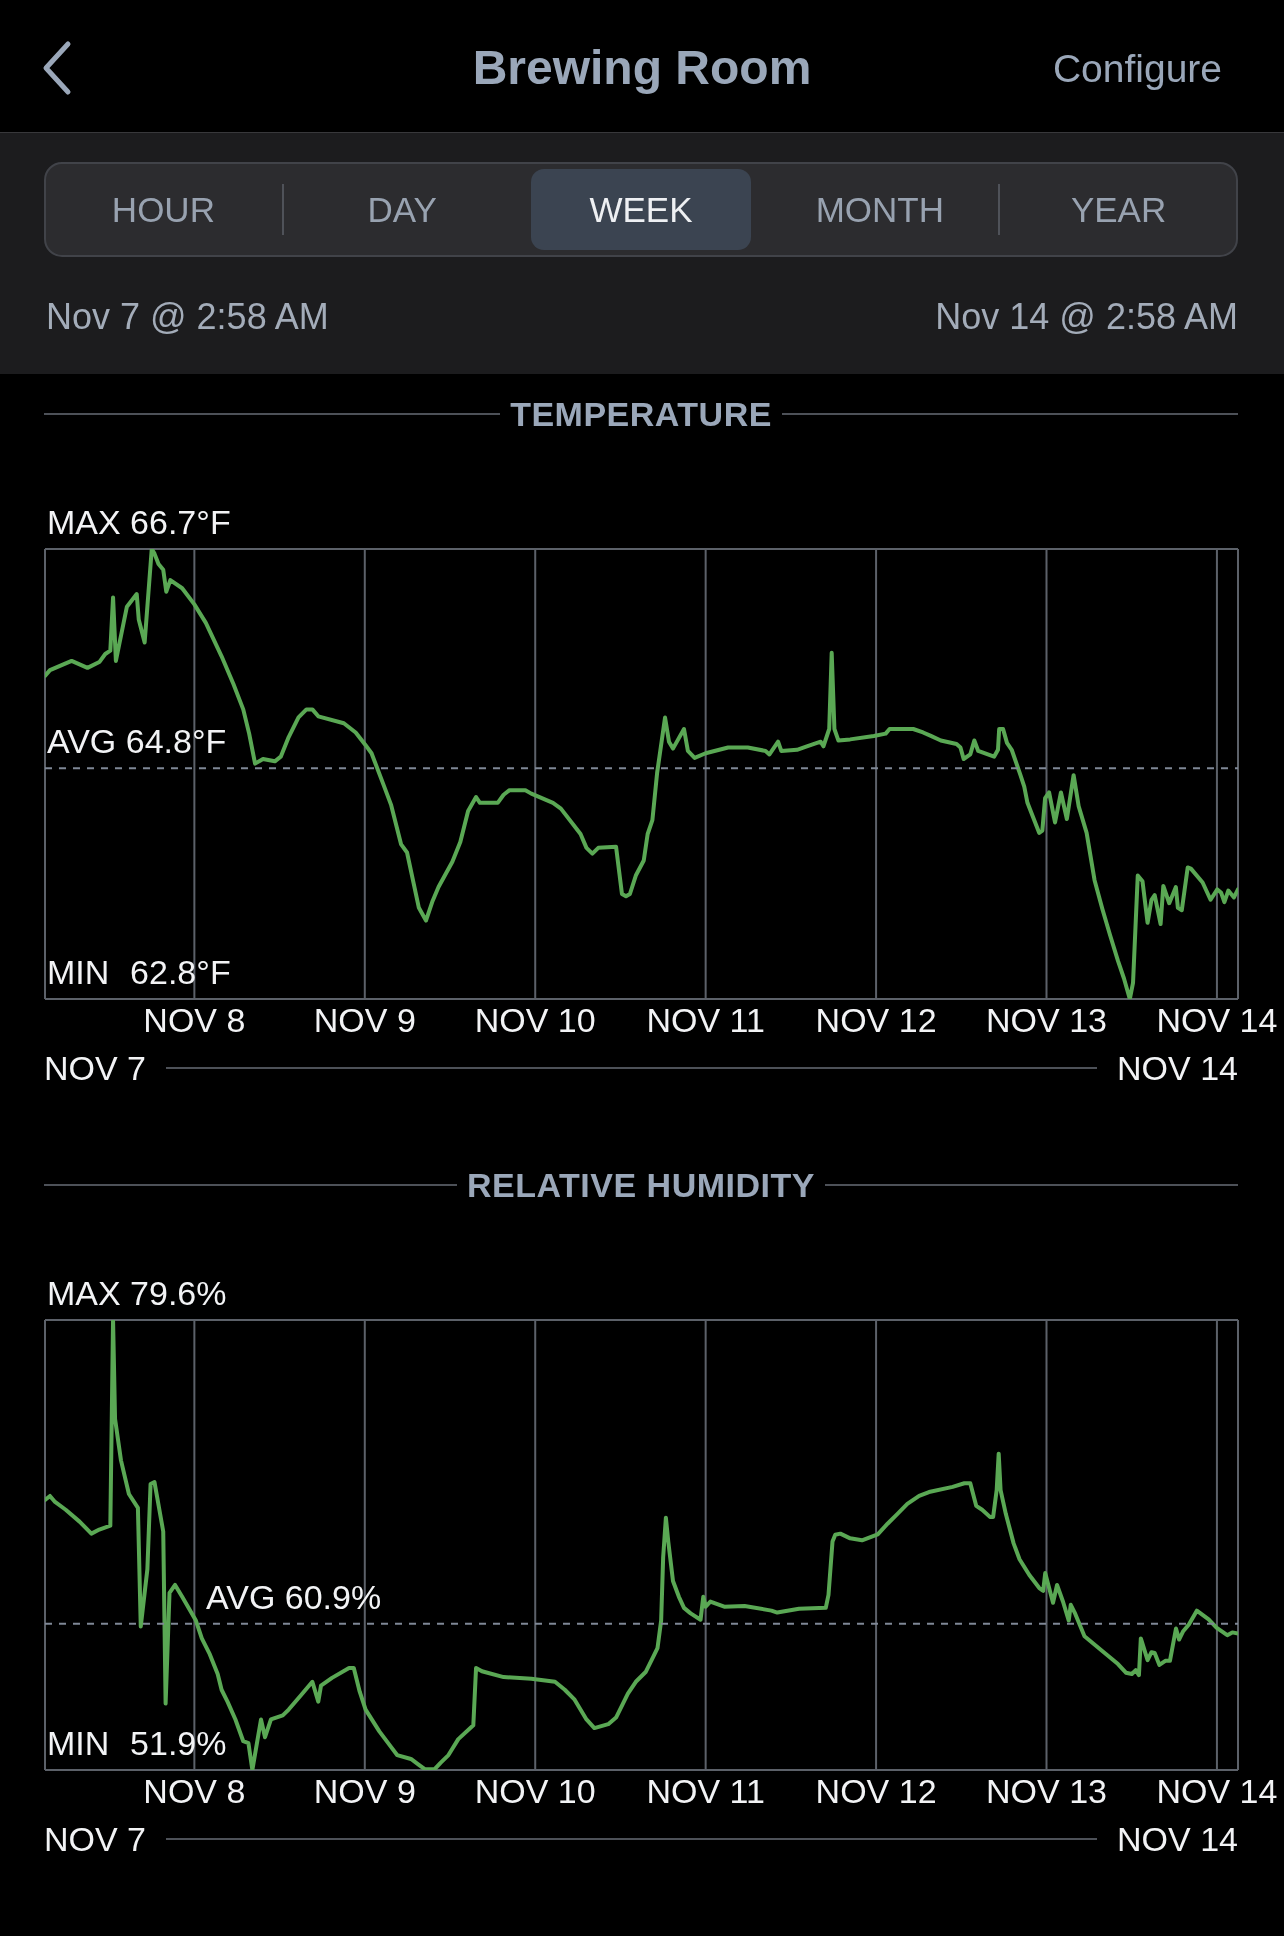 This screenshot has height=1936, width=1284. I want to click on y-tick-label: 79.6%, so click(178, 1293).